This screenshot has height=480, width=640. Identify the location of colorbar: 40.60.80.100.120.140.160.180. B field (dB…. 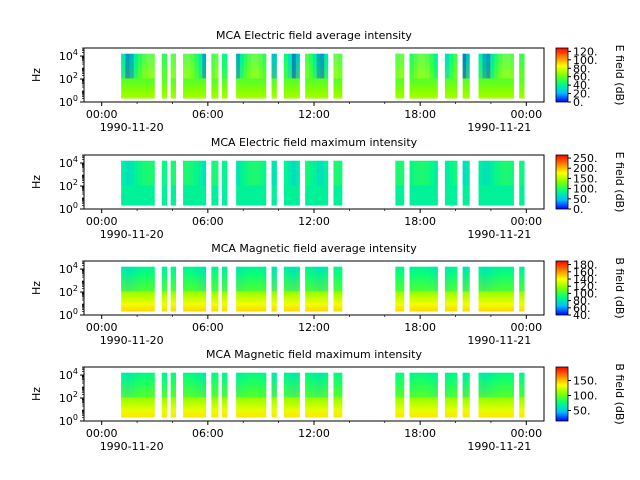
(590, 289).